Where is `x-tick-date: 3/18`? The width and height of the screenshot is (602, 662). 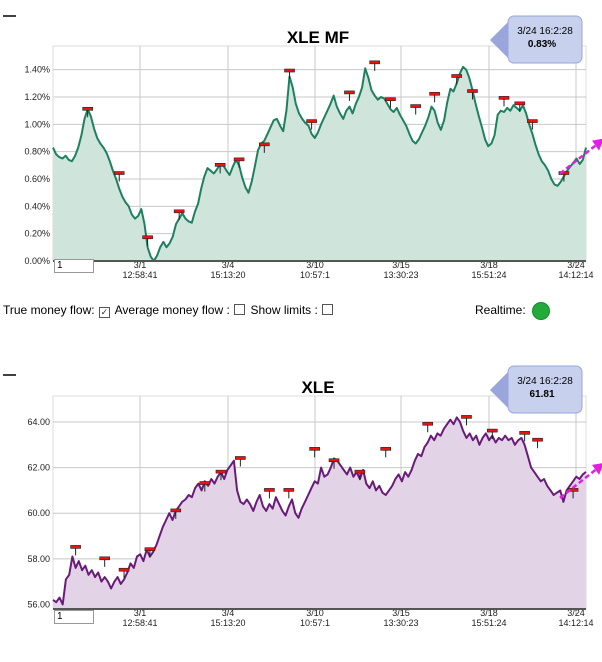
x-tick-date: 3/18 is located at coordinates (489, 613).